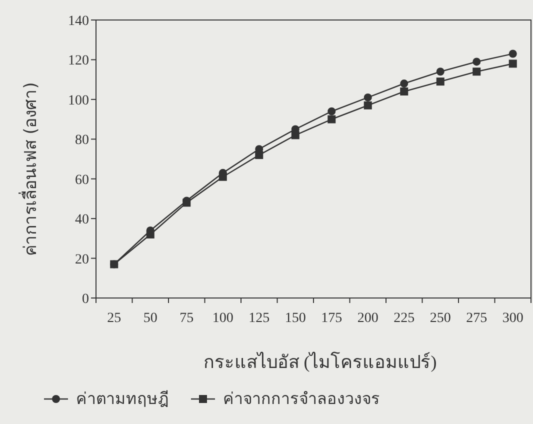 Image resolution: width=533 pixels, height=424 pixels. I want to click on y-axis-title: ค่าการเลื่อนเฟส (องศา), so click(29, 169).